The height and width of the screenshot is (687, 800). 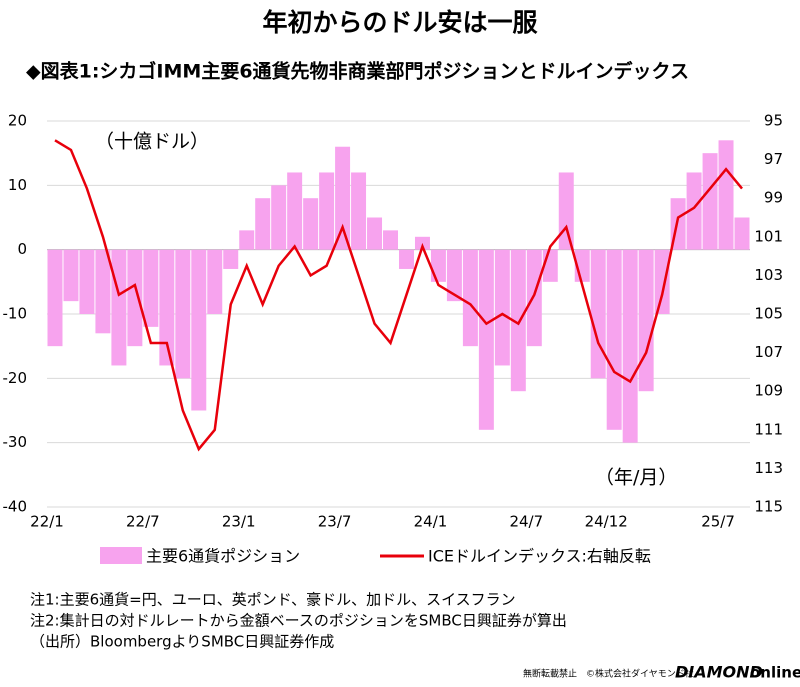 I want to click on y-tick-label: 0, so click(x=22, y=249).